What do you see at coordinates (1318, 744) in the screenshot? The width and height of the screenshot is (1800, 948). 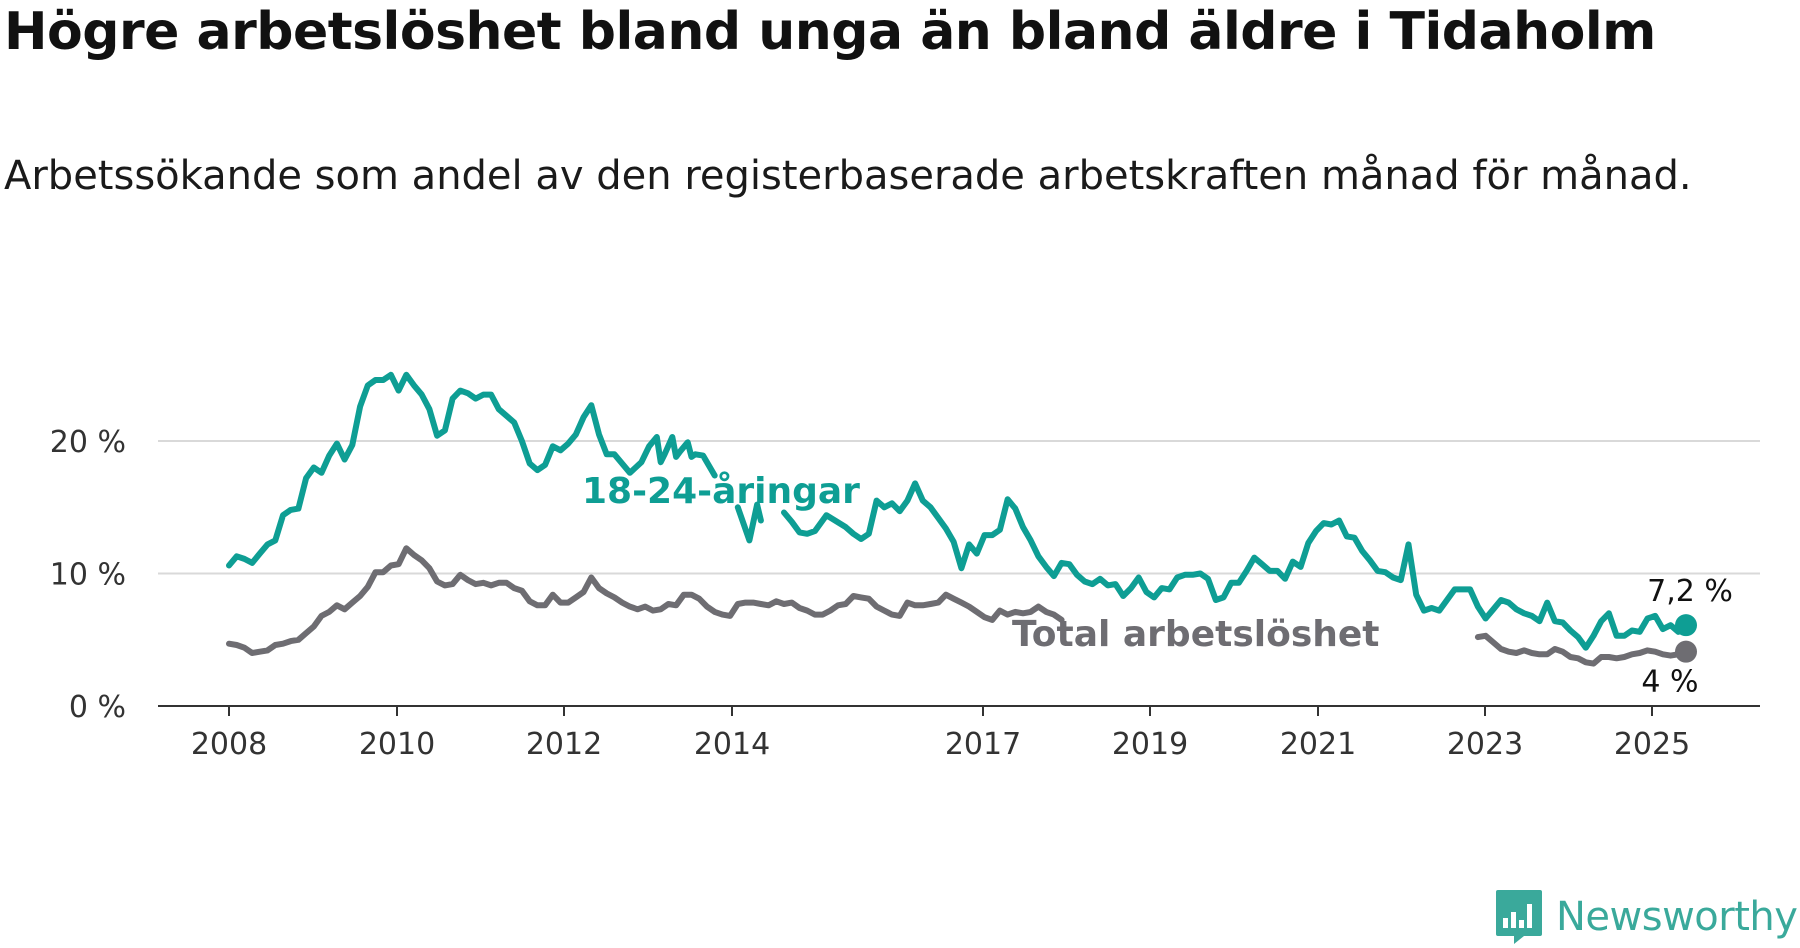 I see `x-tick-label: 2021` at bounding box center [1318, 744].